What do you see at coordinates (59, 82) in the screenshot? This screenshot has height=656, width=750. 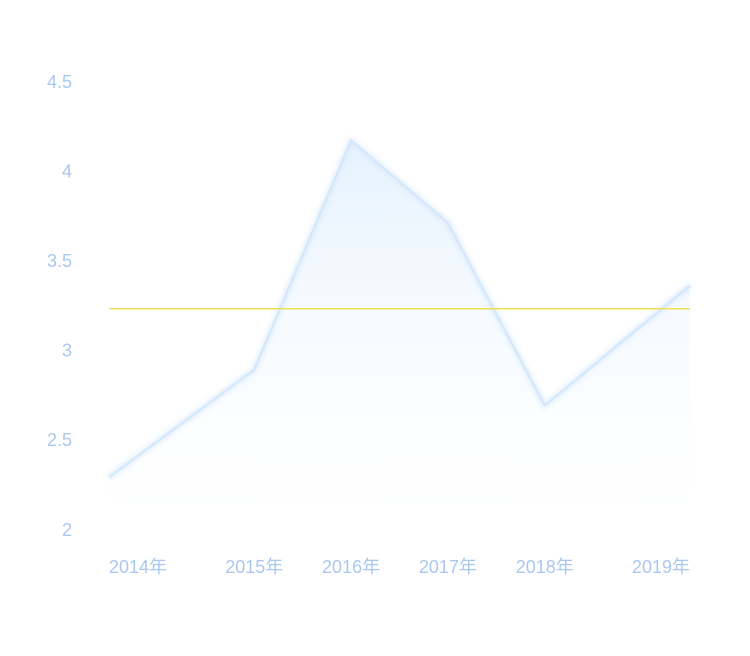 I see `y-tick-label: 4.5` at bounding box center [59, 82].